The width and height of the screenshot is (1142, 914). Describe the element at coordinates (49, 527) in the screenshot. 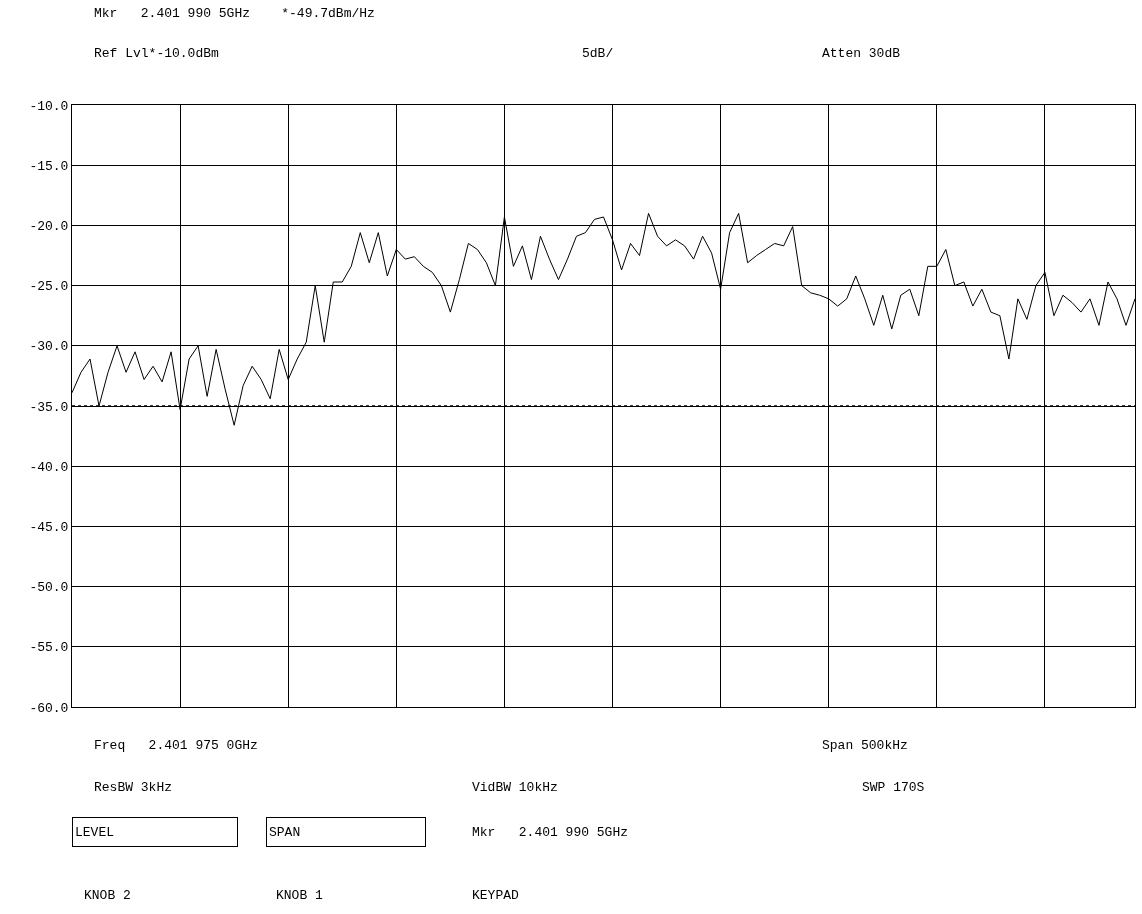

I see `y-tick-label: -45.0` at that location.